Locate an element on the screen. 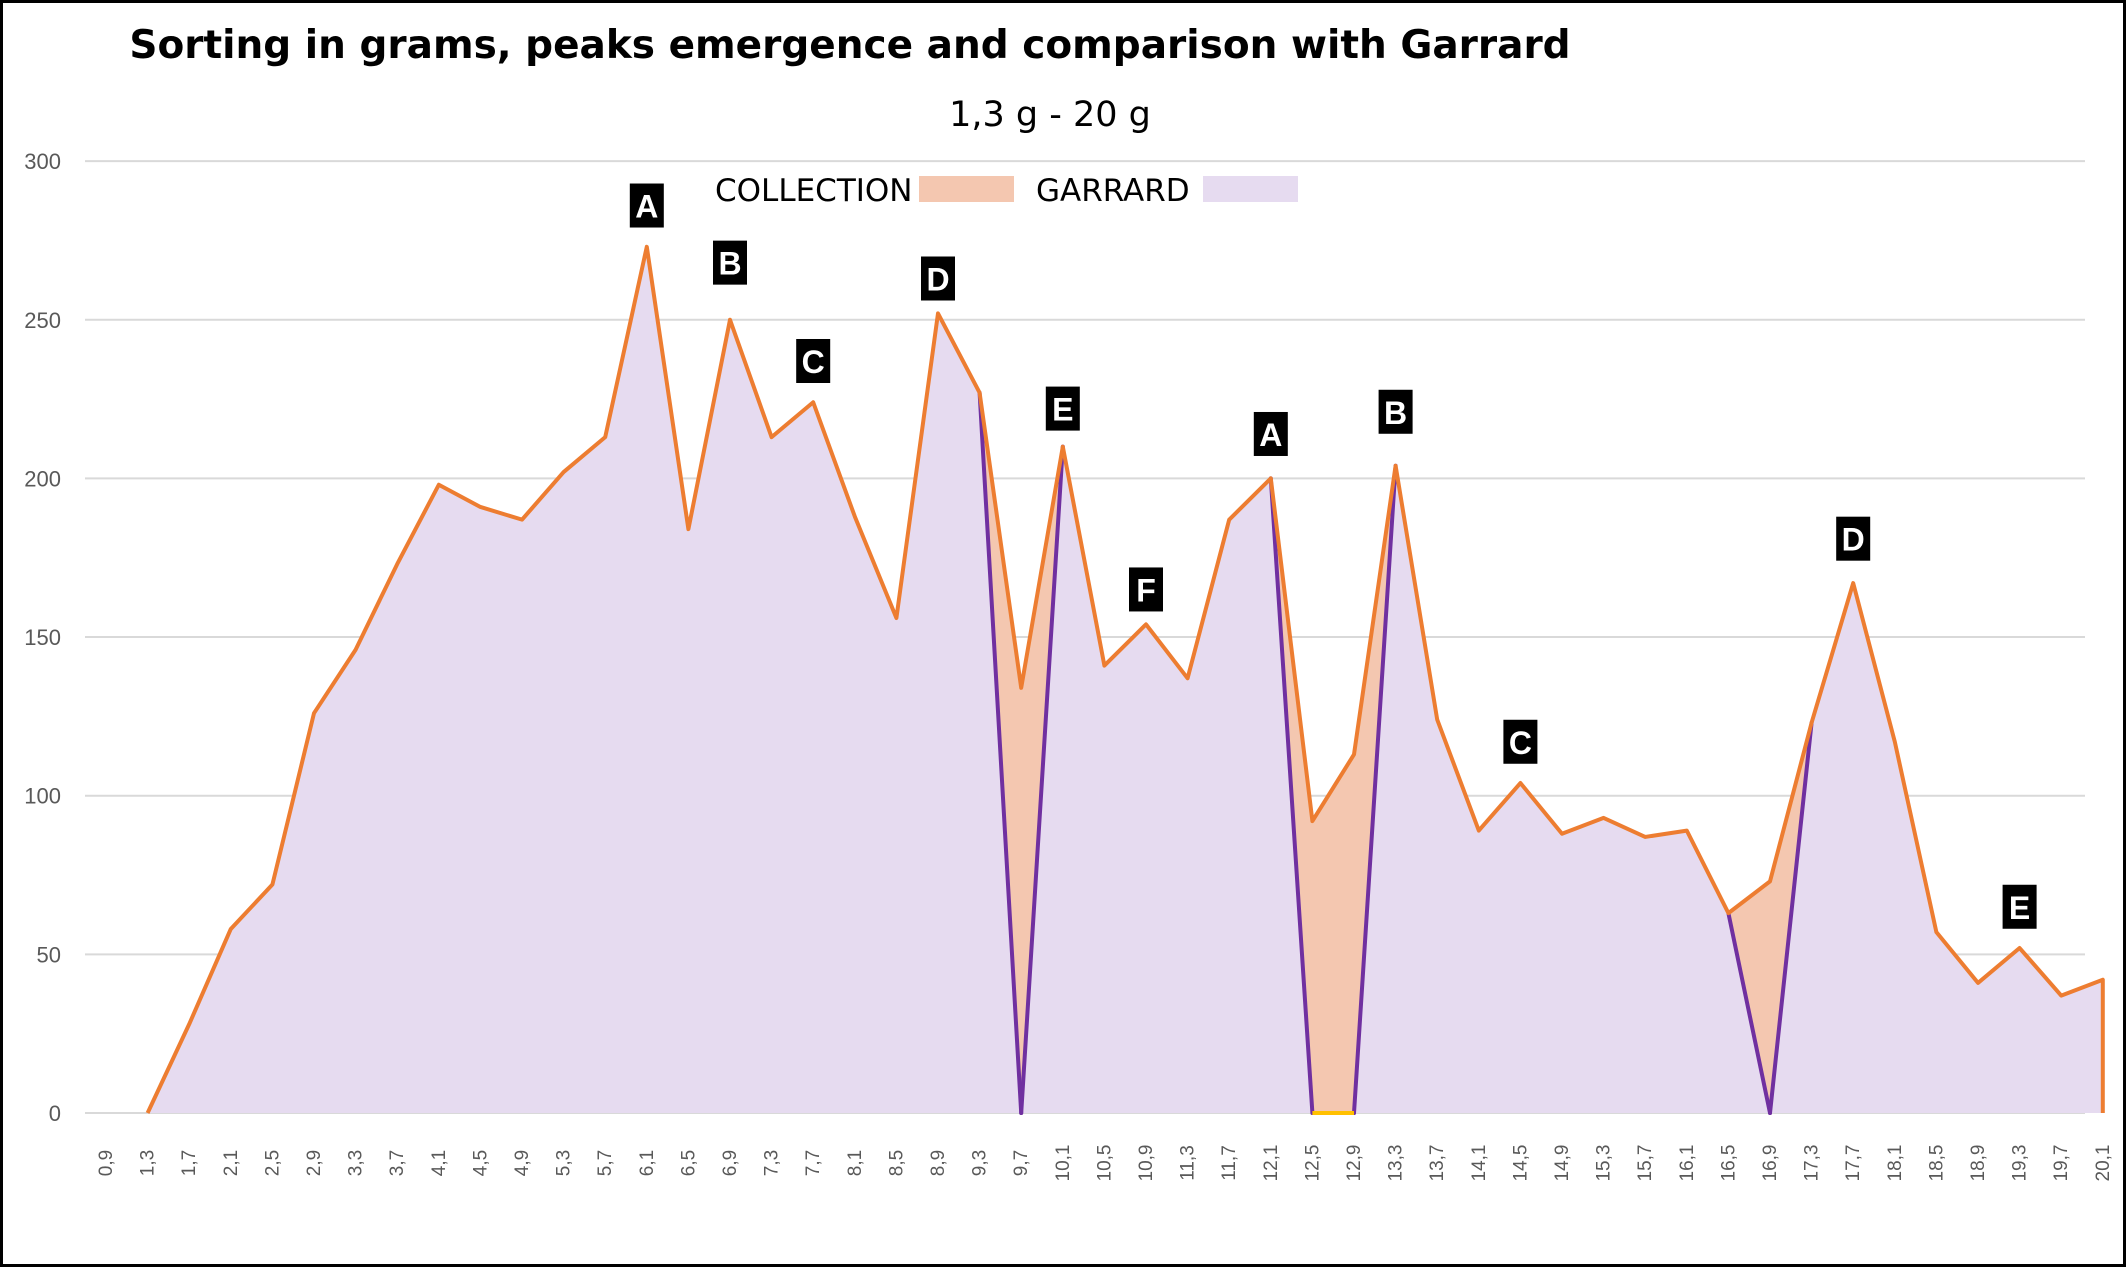  x-tick-label: 20,1 is located at coordinates (2103, 1163).